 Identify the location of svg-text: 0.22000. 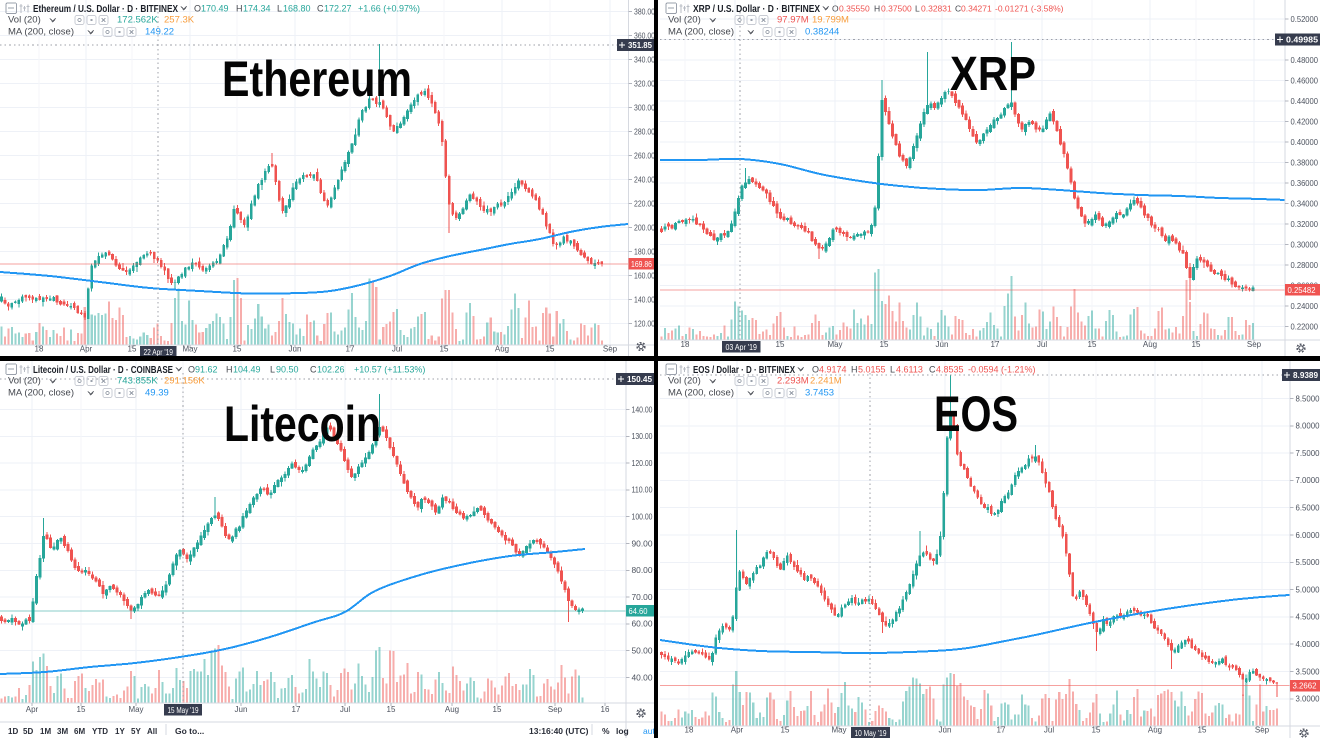
(1305, 326).